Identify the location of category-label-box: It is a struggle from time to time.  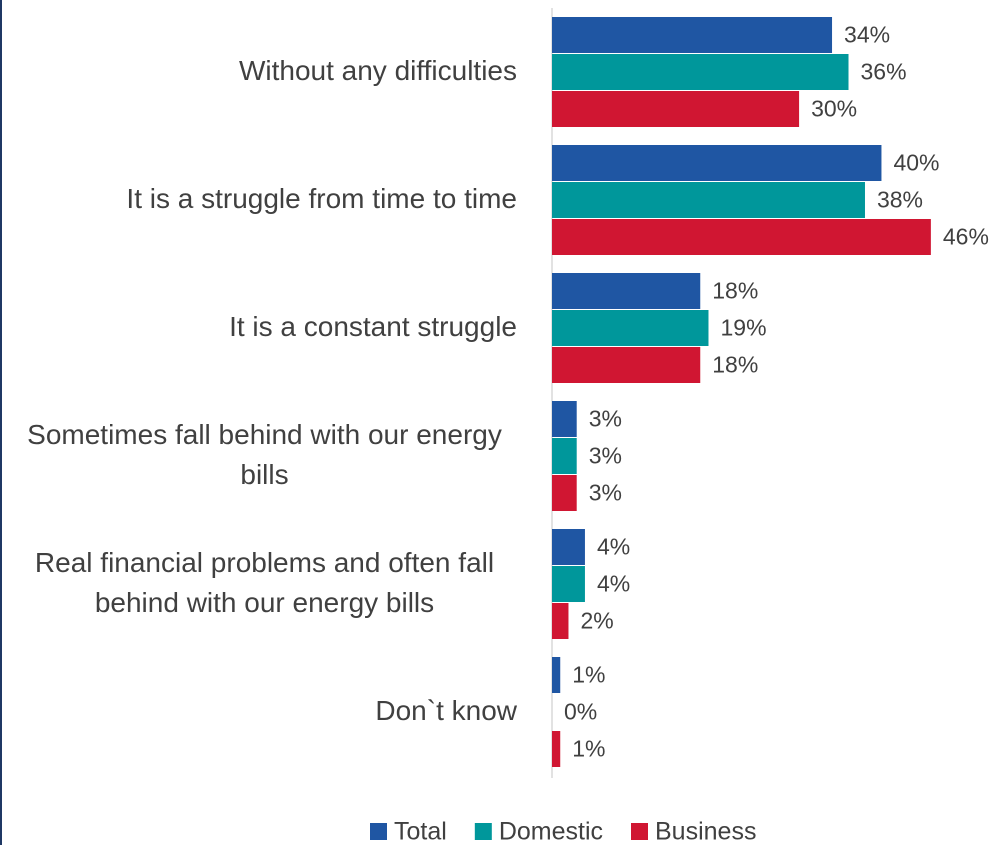
(321, 199).